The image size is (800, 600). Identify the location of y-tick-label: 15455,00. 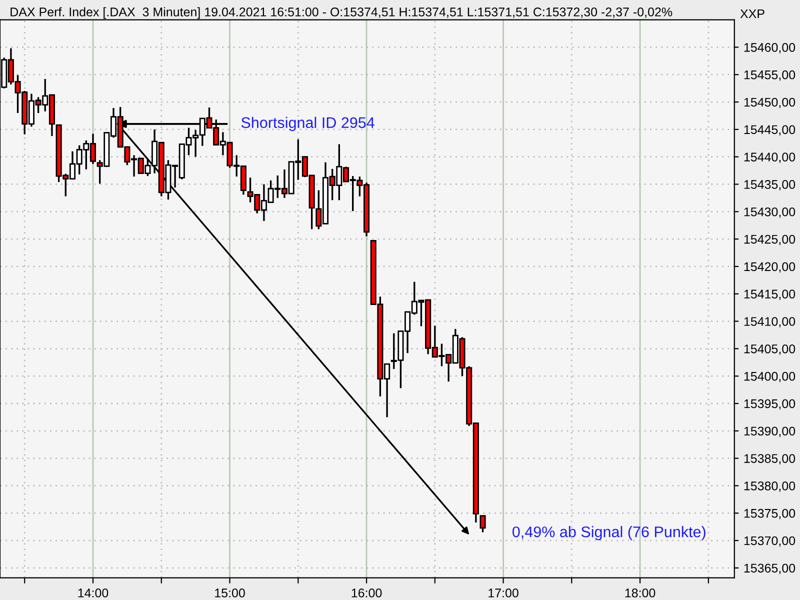
(770, 75).